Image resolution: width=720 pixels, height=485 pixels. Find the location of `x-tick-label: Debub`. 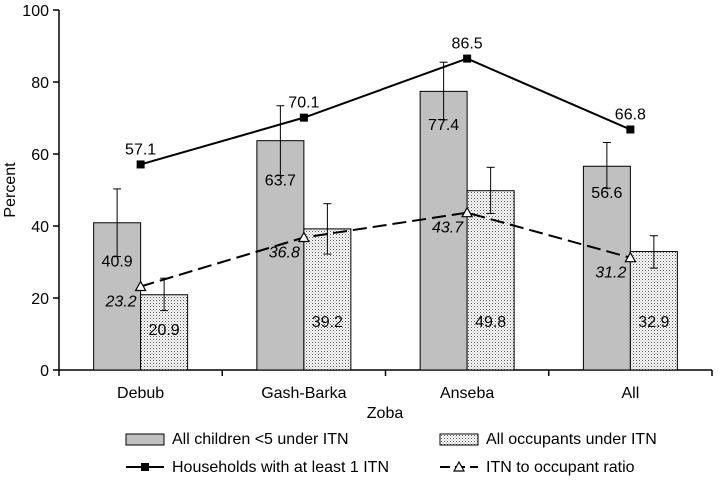

x-tick-label: Debub is located at coordinates (140, 393).